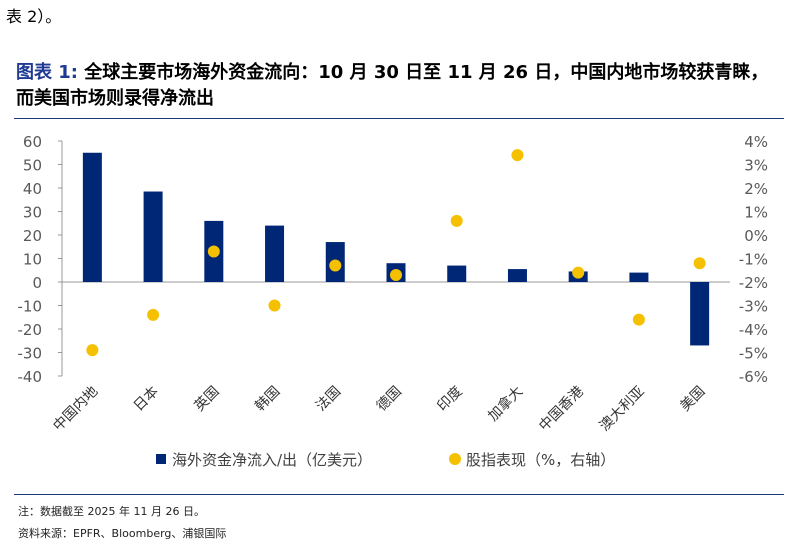 The width and height of the screenshot is (790, 546). Describe the element at coordinates (399, 494) in the screenshot. I see `bottom-divider` at that location.